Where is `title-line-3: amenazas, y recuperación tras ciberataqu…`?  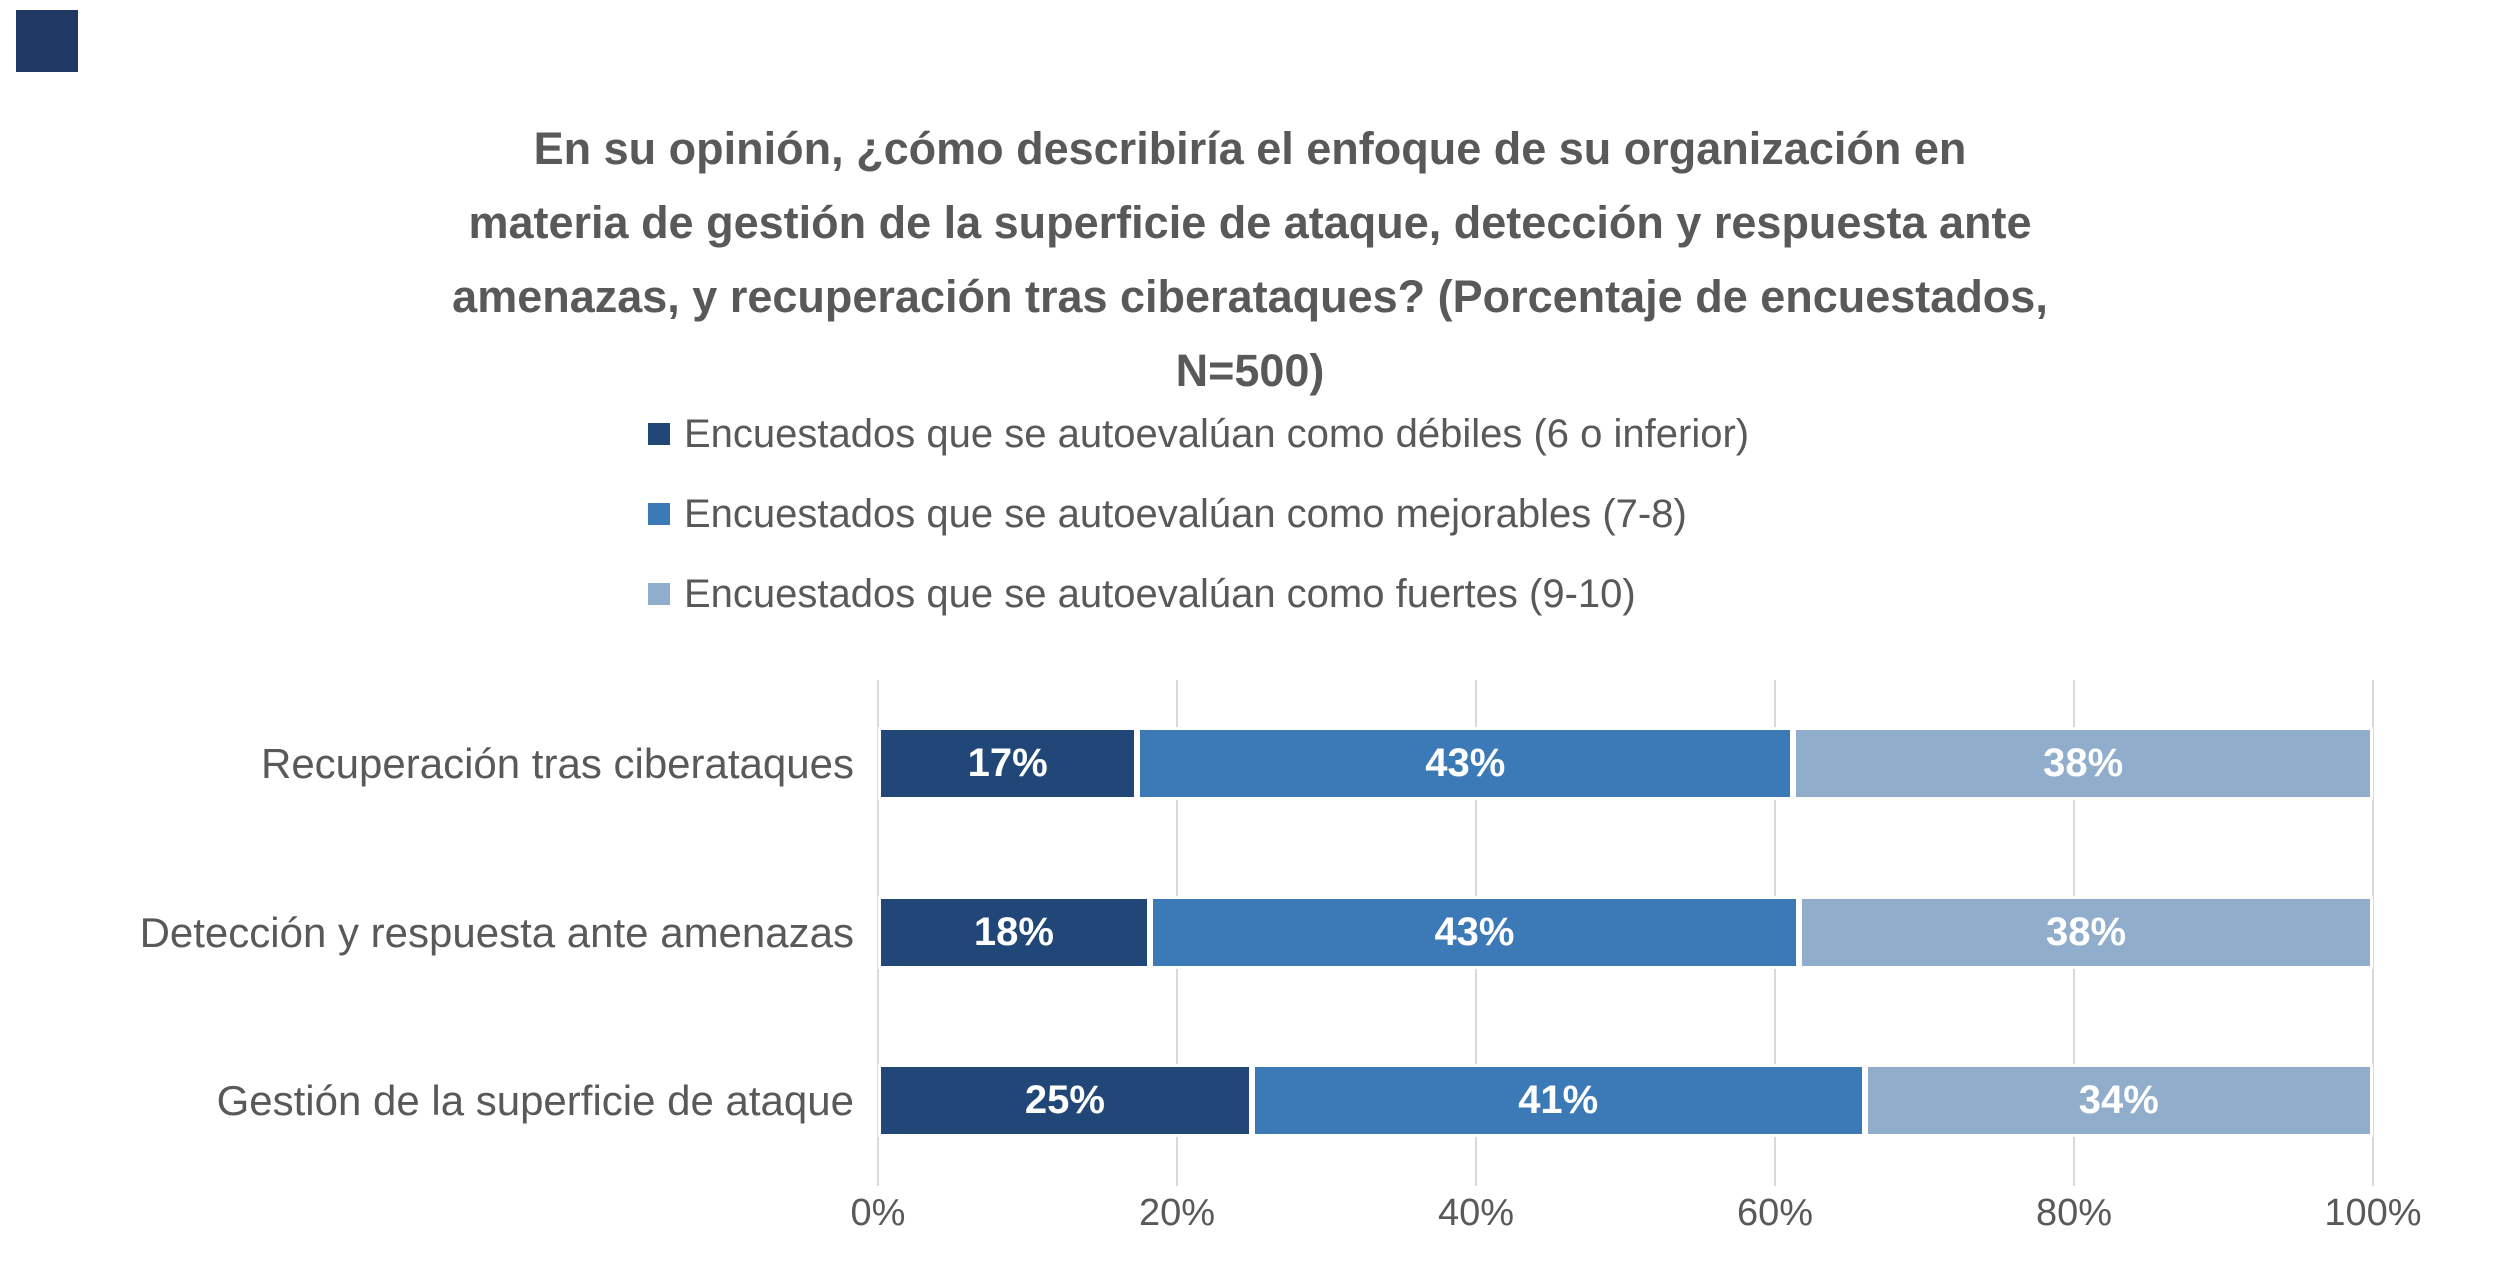 title-line-3: amenazas, y recuperación tras ciberataqu… is located at coordinates (1250, 296).